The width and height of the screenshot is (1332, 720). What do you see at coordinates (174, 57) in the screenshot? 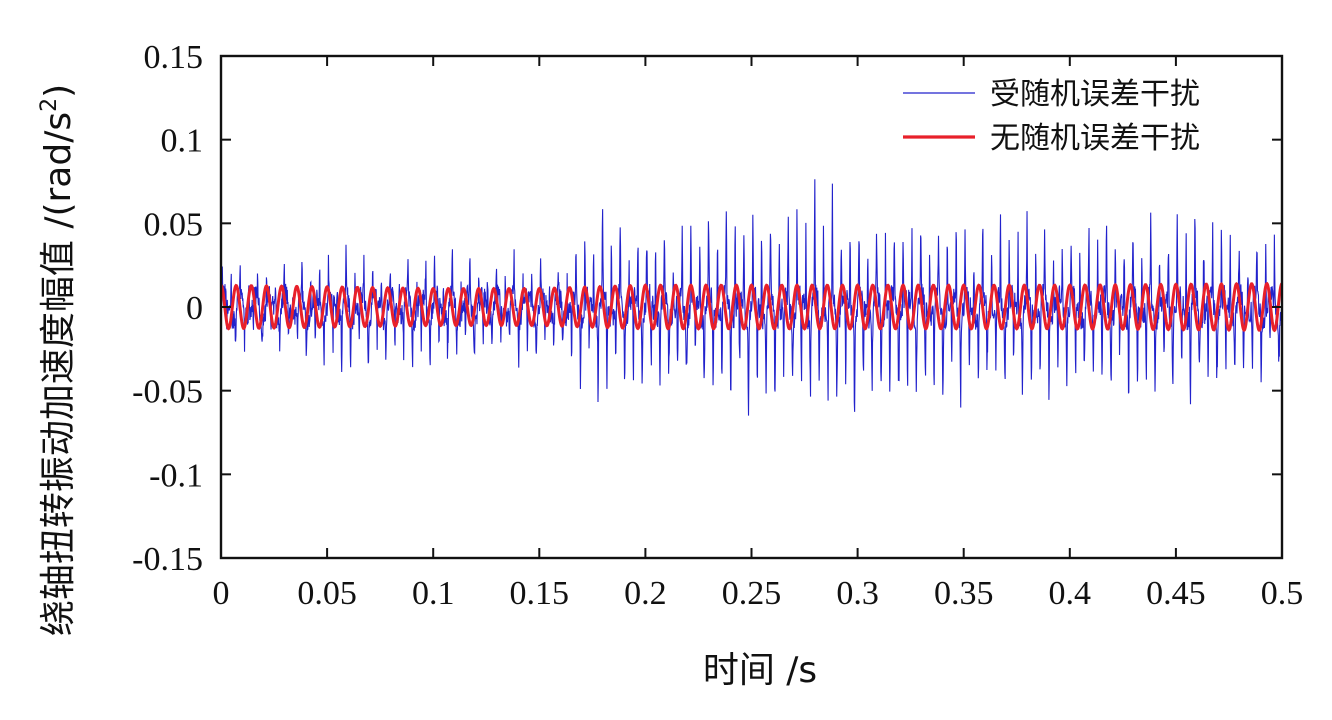
I see `y-tick-label: 0.15` at bounding box center [174, 57].